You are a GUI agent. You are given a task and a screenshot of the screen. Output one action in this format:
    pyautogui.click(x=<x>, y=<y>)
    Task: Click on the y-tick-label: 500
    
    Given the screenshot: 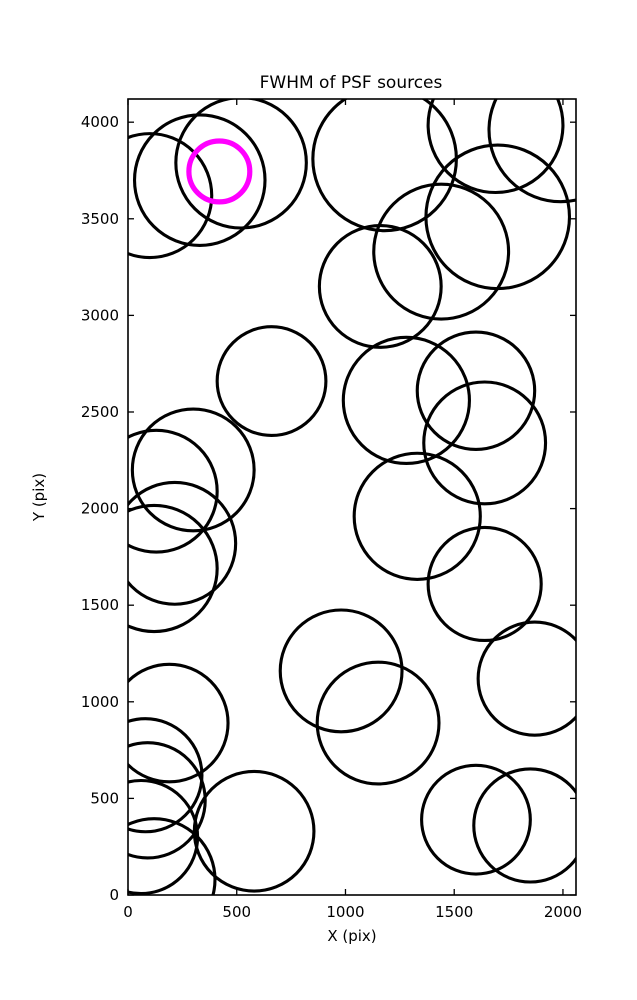 What is the action you would take?
    pyautogui.click(x=104, y=798)
    